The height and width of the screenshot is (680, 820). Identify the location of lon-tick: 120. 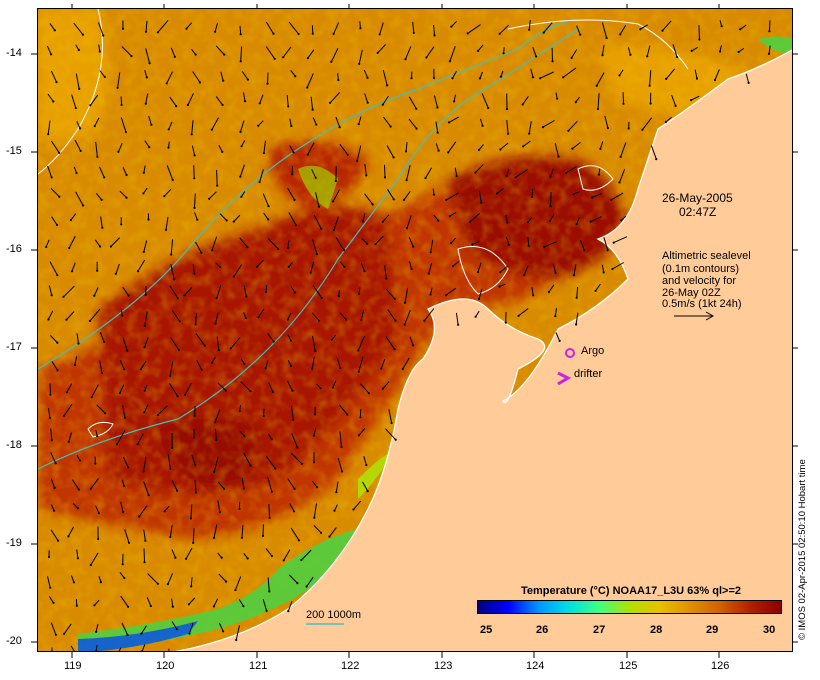
(165, 666).